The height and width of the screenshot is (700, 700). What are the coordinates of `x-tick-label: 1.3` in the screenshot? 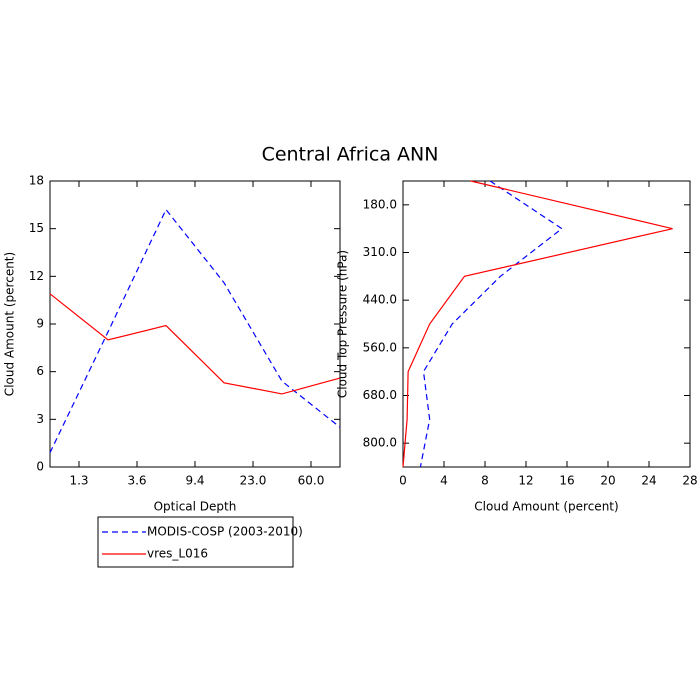 It's located at (78, 481).